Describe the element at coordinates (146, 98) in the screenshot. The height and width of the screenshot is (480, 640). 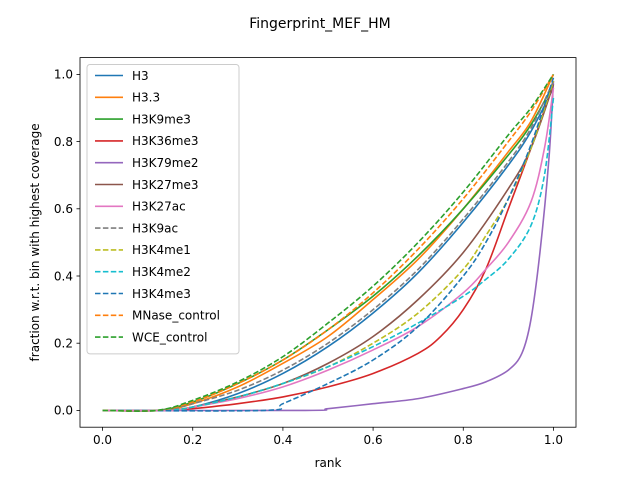
I see `legend-label: H3.3` at that location.